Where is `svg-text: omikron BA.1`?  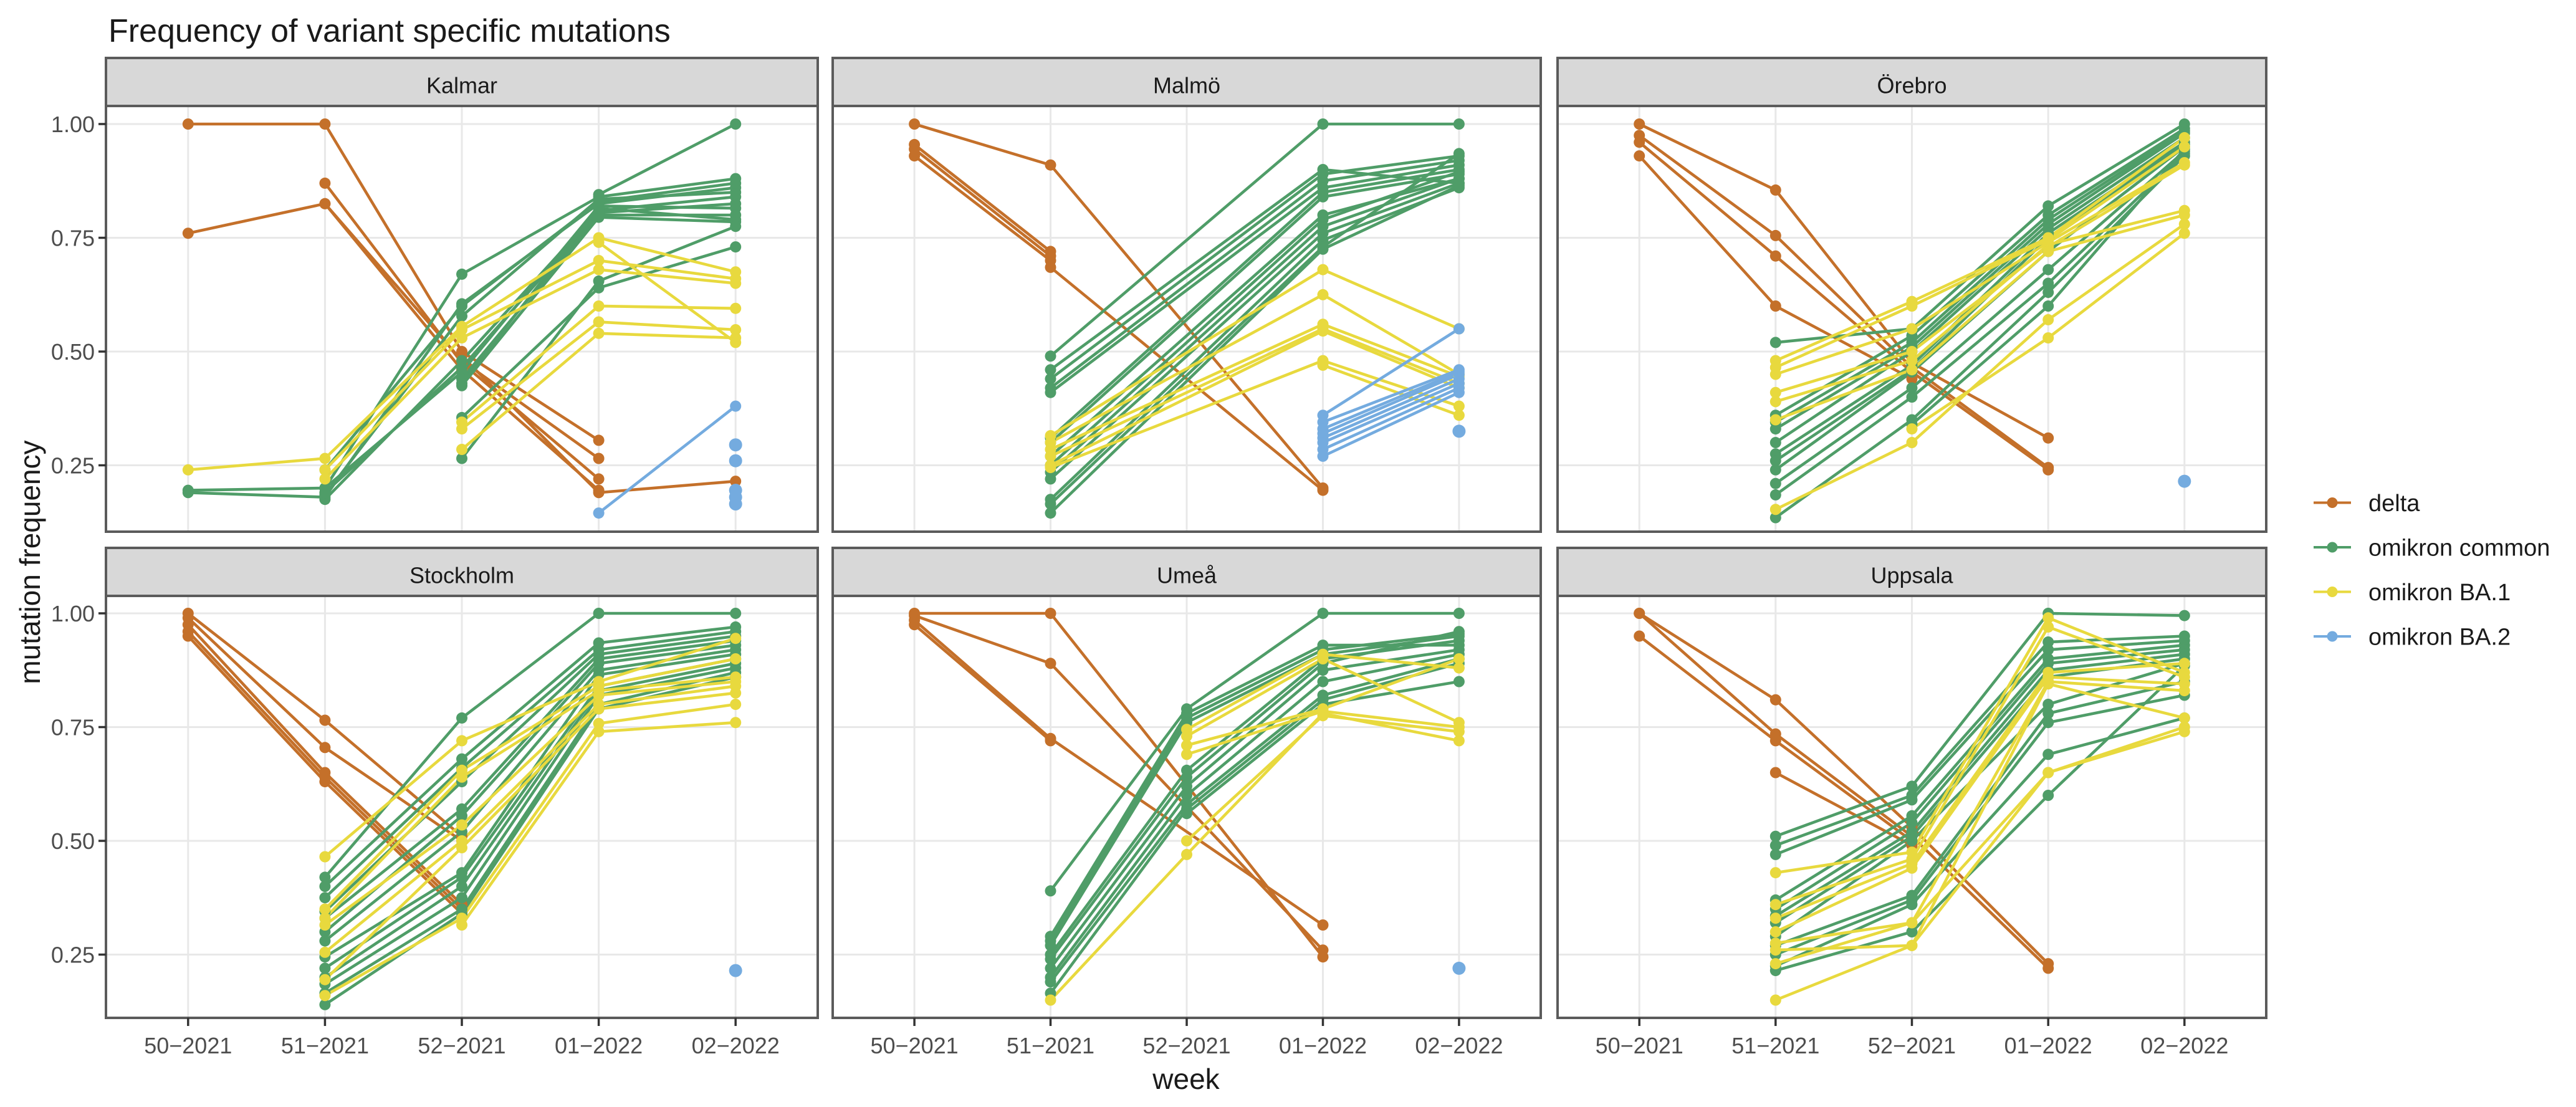 svg-text: omikron BA.1 is located at coordinates (2439, 593).